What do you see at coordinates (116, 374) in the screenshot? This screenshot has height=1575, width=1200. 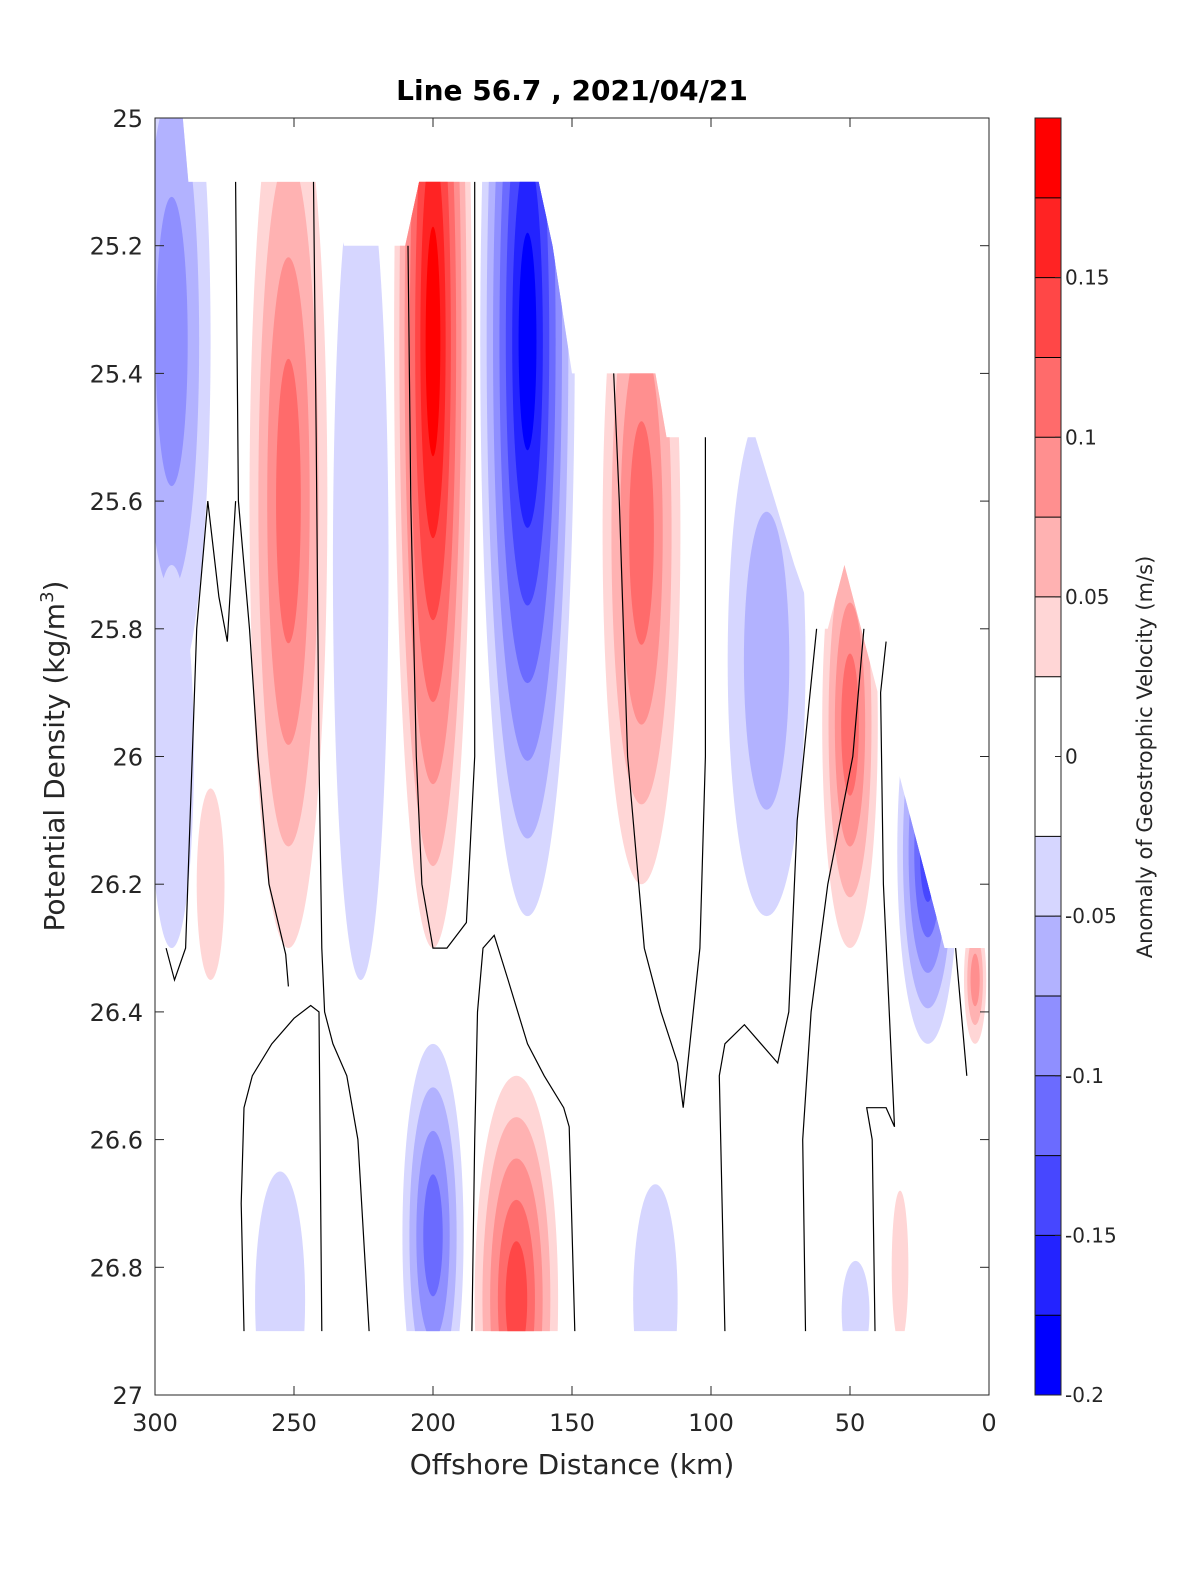 I see `y-tick-label: 25.4` at bounding box center [116, 374].